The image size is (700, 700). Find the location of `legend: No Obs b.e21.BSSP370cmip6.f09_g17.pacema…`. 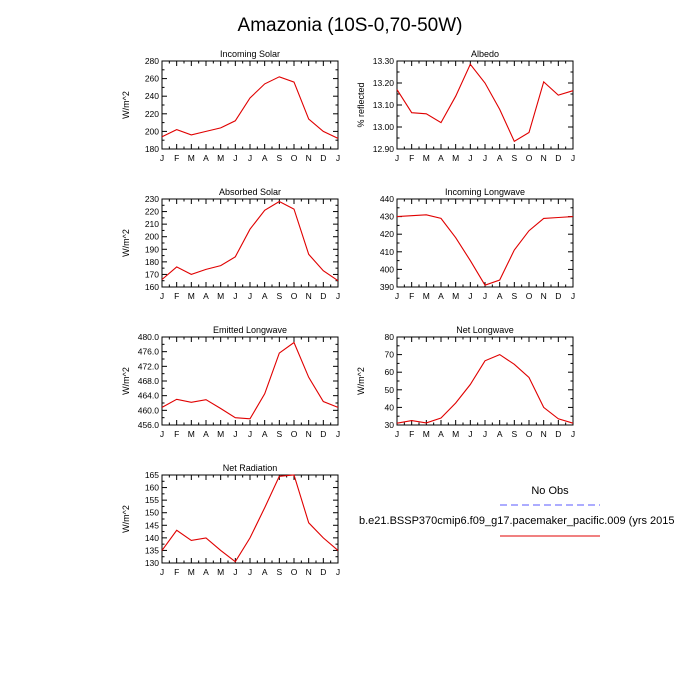

legend: No Obs b.e21.BSSP370cmip6.f09_g17.pacema… is located at coordinates (517, 511).